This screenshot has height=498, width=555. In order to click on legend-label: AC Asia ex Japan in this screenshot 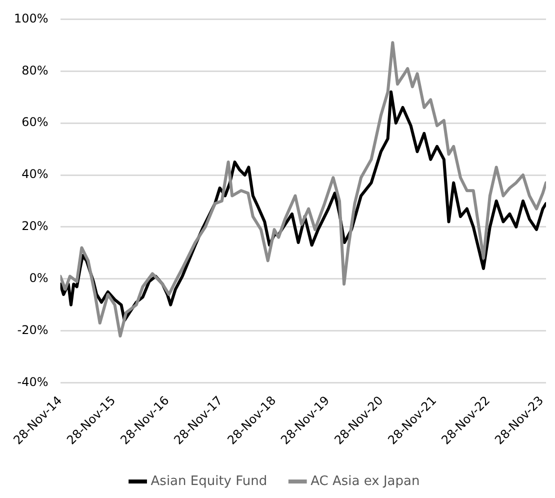, I will do `click(365, 481)`.